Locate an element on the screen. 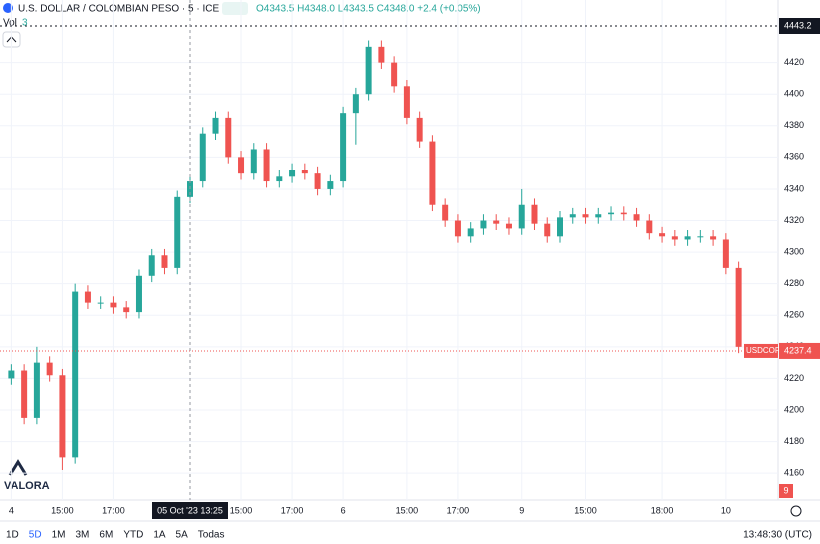  flag-badge is located at coordinates (235, 8).